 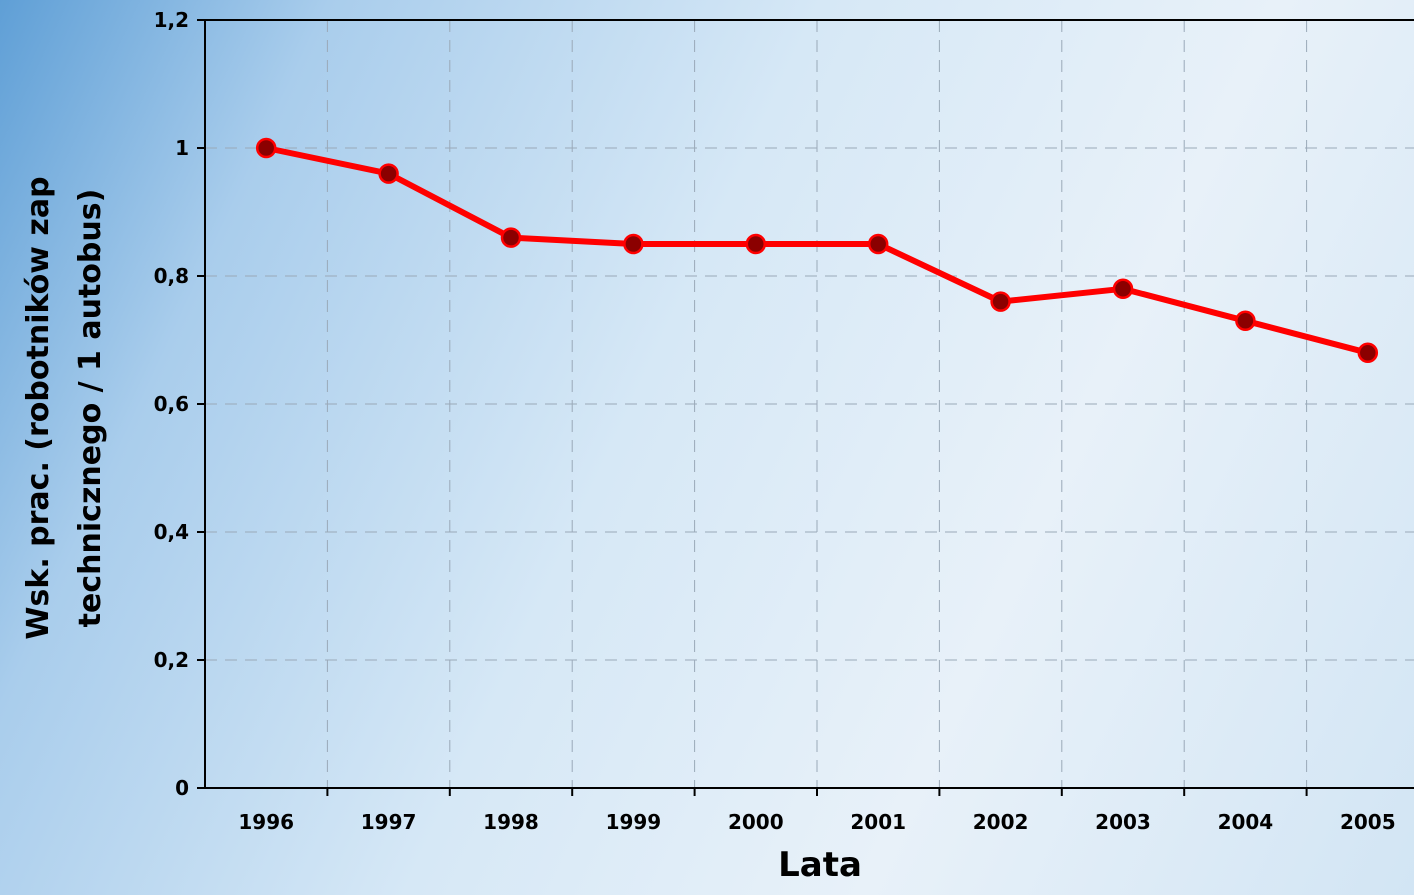 What do you see at coordinates (389, 822) in the screenshot?
I see `x-tick-label: 1997` at bounding box center [389, 822].